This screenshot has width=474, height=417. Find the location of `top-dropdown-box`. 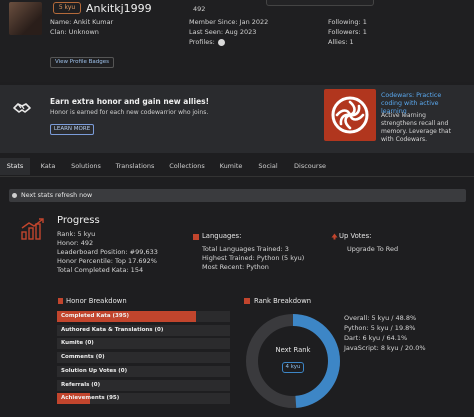

top-dropdown-box is located at coordinates (320, 3).